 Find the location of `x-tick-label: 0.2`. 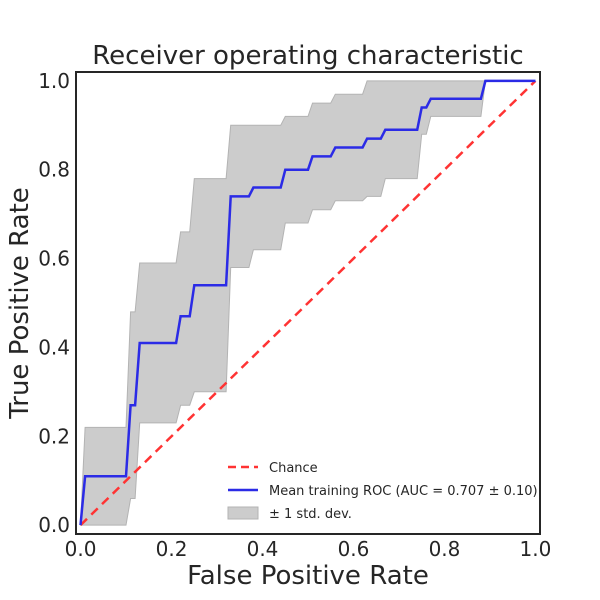

x-tick-label: 0.2 is located at coordinates (172, 549).